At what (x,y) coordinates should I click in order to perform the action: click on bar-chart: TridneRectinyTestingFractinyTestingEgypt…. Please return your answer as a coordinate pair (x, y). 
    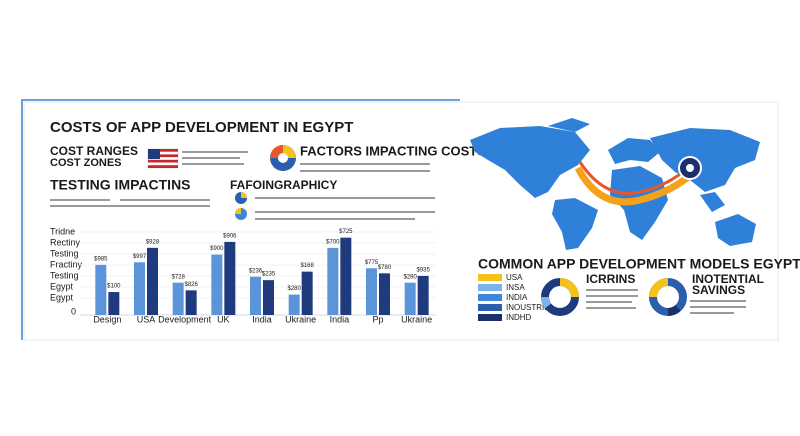
    Looking at the image, I should click on (243, 275).